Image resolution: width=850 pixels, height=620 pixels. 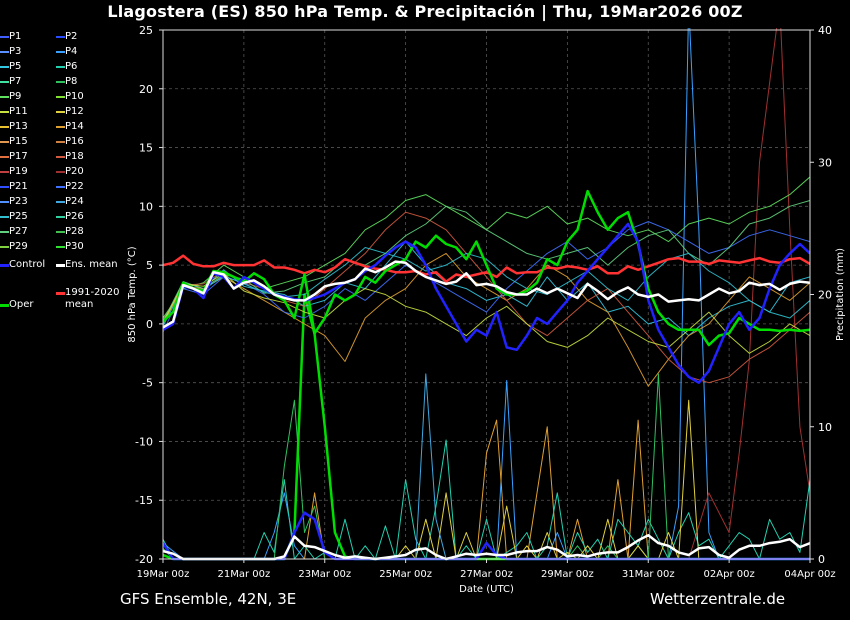 What do you see at coordinates (486, 589) in the screenshot?
I see `x-axis-title: Date (UTC)` at bounding box center [486, 589].